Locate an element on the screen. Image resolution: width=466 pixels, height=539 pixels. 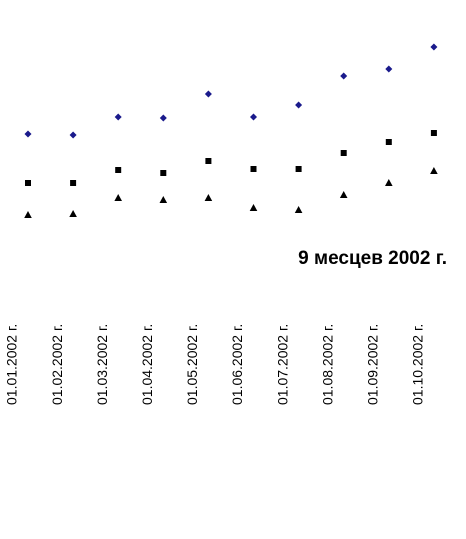
x-tick-label: 01.02.2002 г. is located at coordinates (57, 364).